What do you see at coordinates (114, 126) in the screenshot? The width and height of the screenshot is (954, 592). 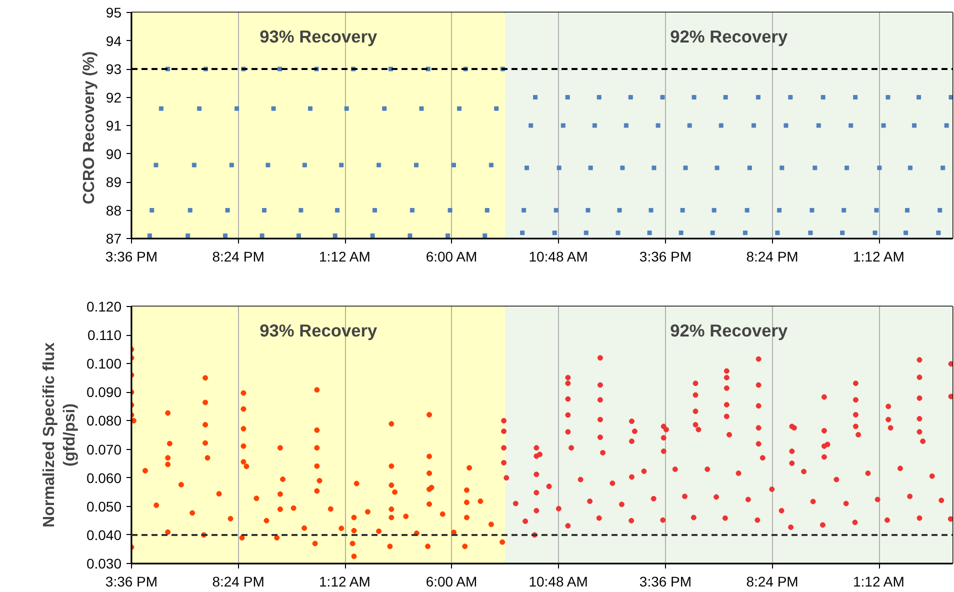 I see `y-tick-label: 91` at bounding box center [114, 126].